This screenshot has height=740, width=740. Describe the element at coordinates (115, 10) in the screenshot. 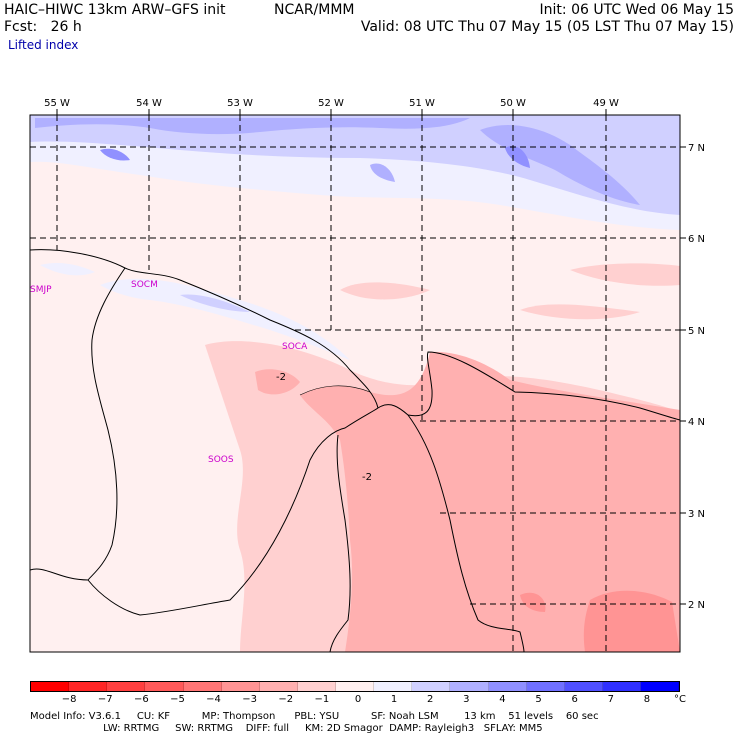

I see `model-title: HAIC–HIWC 13km ARW–GFS init` at that location.